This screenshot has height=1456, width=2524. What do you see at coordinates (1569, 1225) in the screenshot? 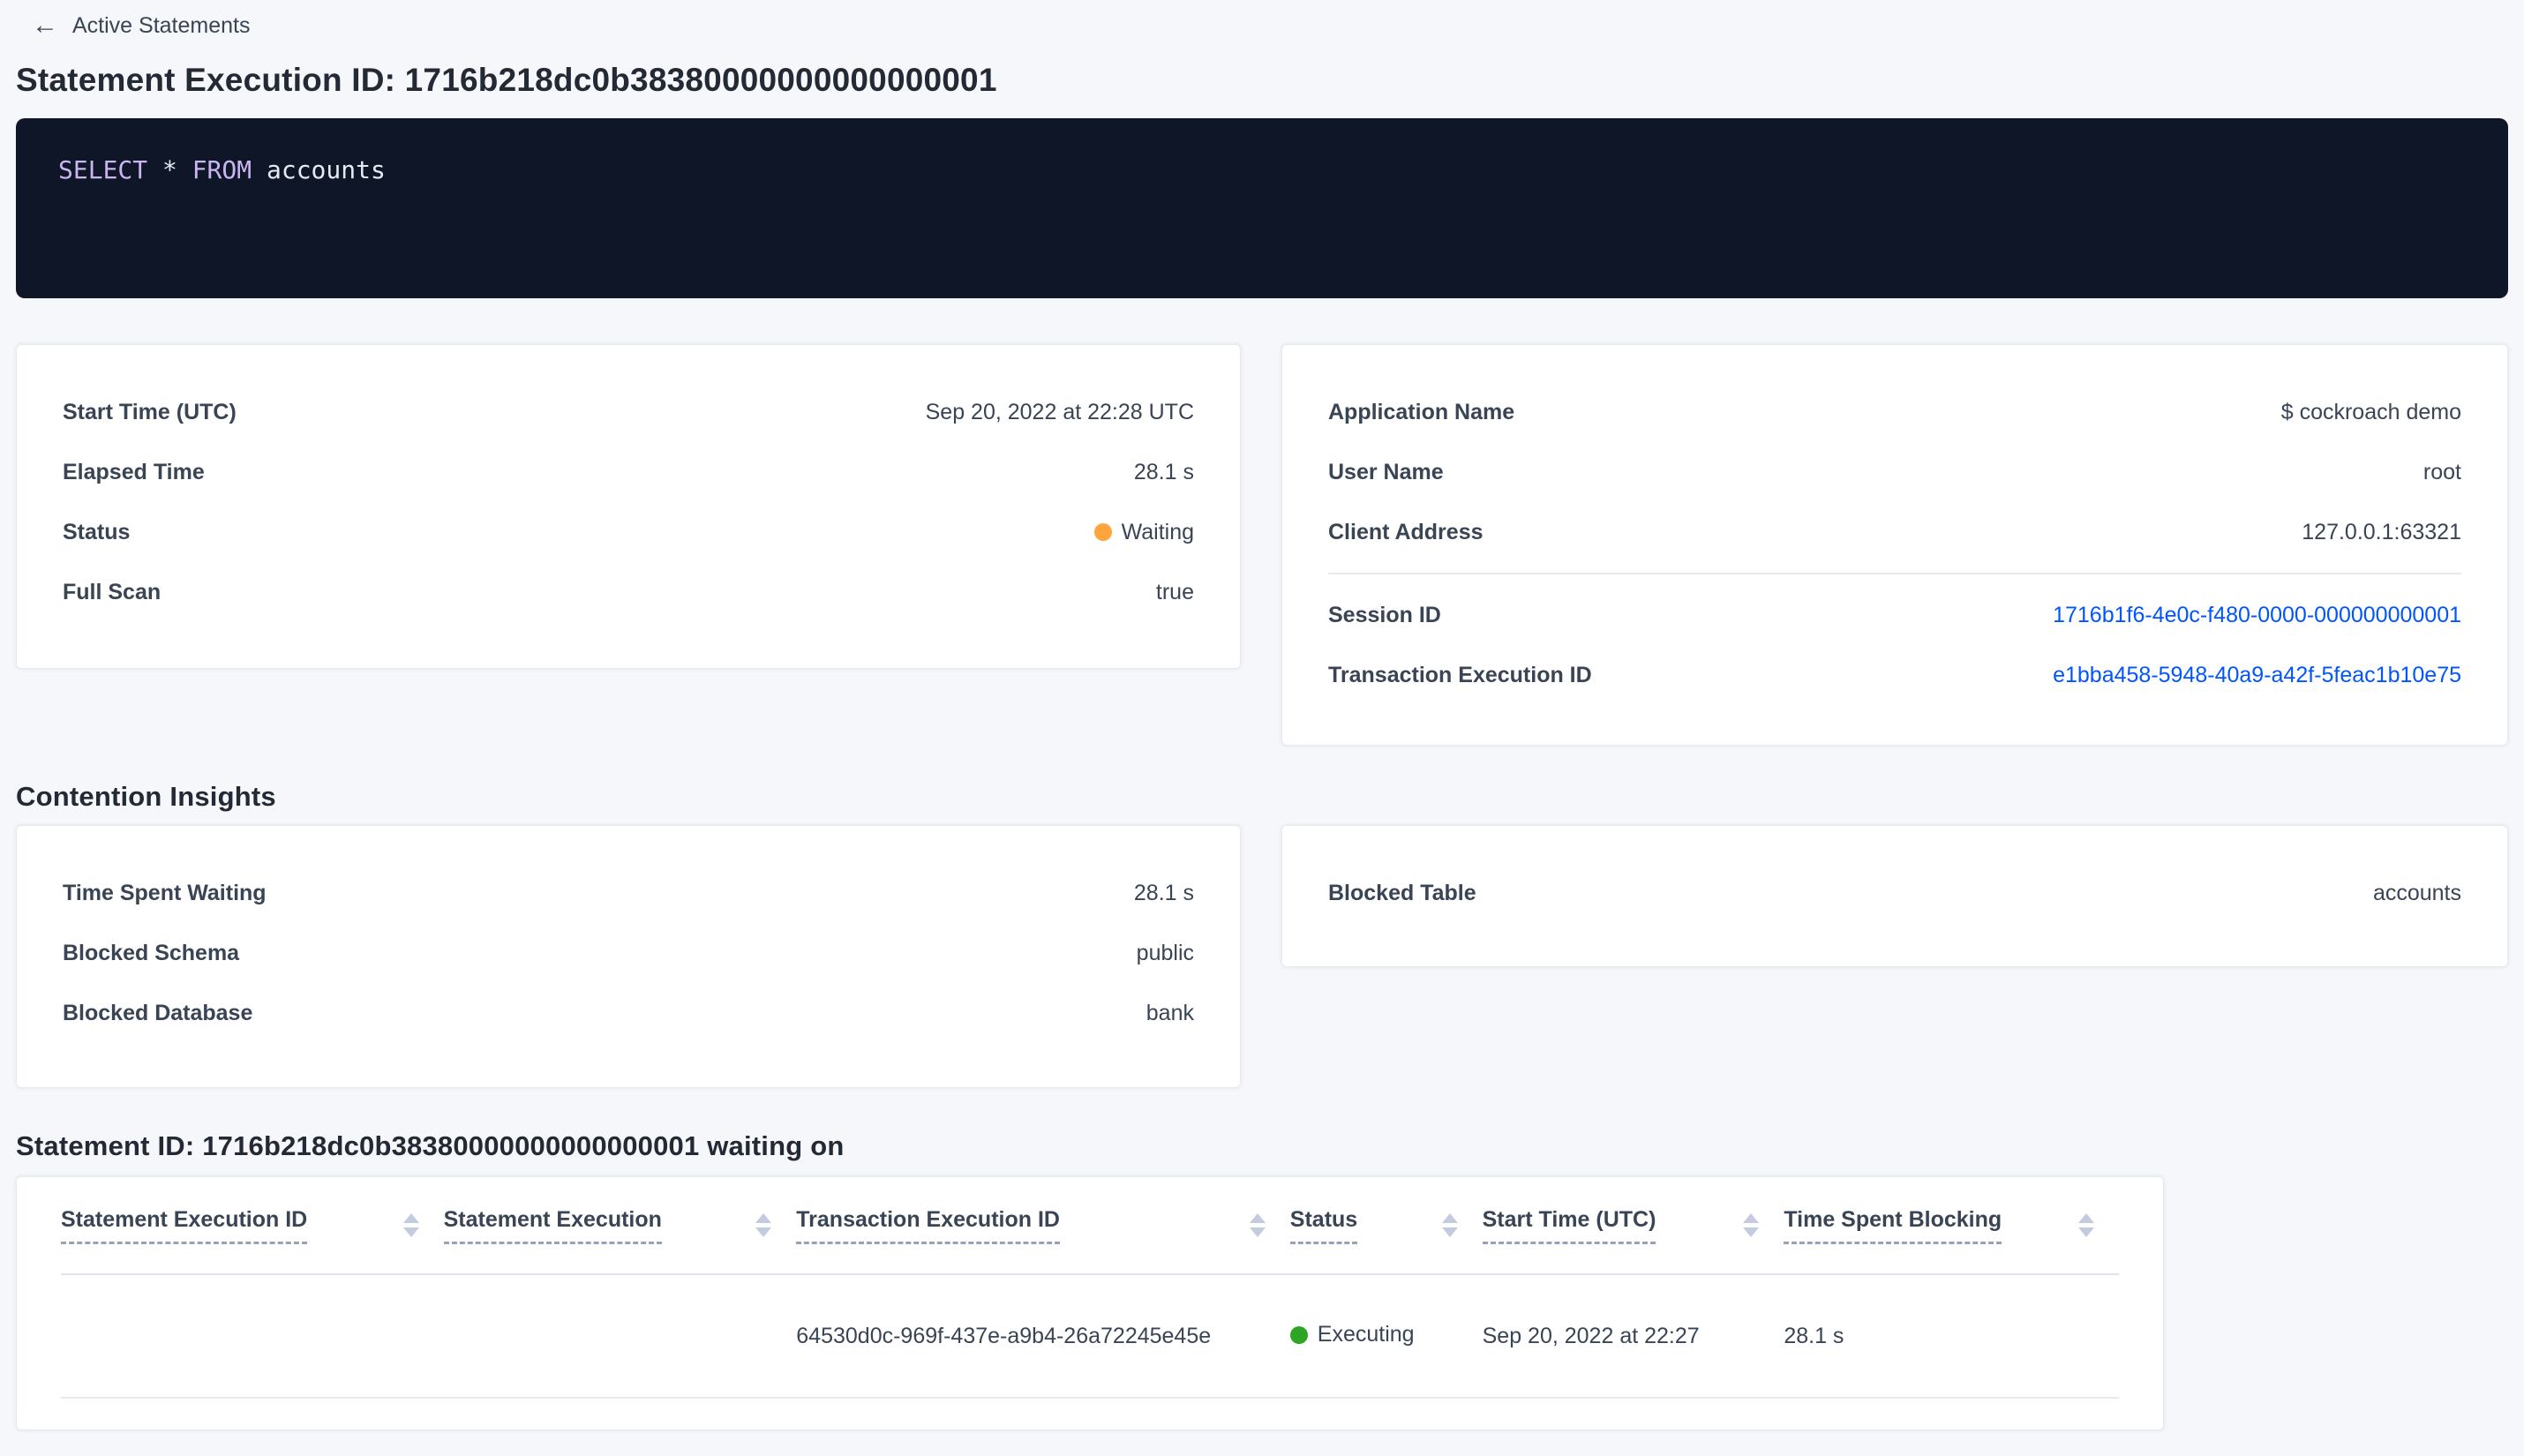
I see `column-label-start-time: Start Time (UTC)` at bounding box center [1569, 1225].